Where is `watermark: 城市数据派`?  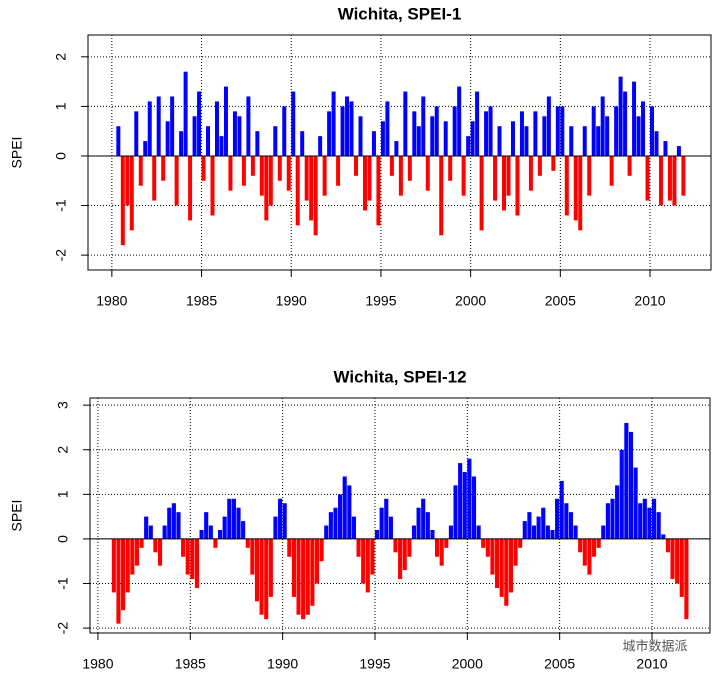
watermark: 城市数据派 is located at coordinates (654, 645).